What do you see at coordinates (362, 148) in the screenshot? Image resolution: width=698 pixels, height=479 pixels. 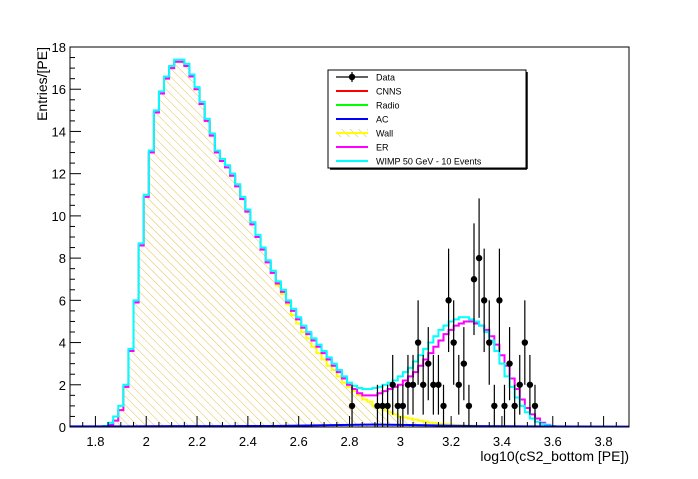 I see `legend-entry-er: ER` at bounding box center [362, 148].